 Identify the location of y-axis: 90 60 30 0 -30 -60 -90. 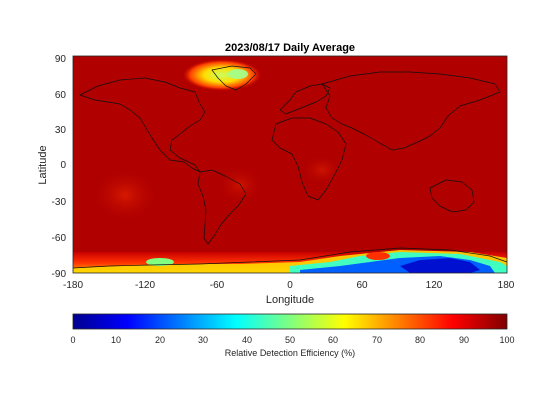
(59, 167).